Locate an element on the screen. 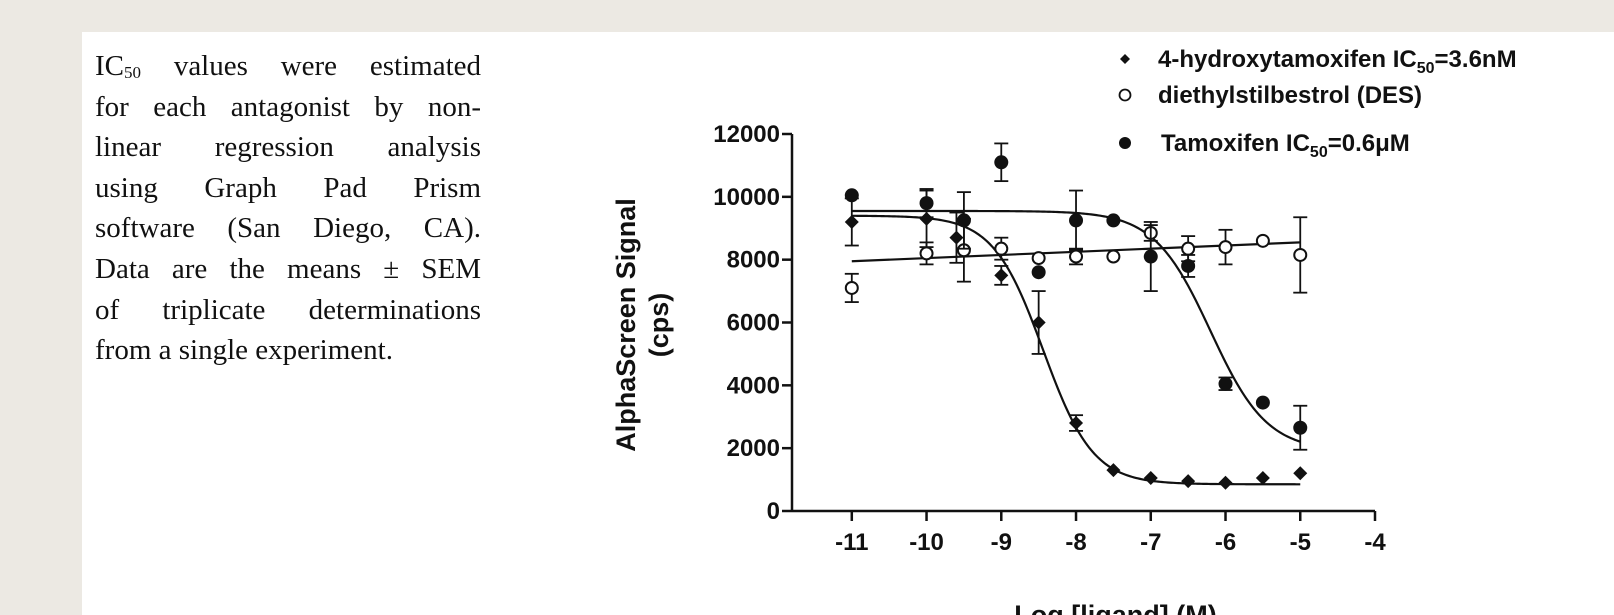  y-tick-label: 2000 is located at coordinates (753, 448).